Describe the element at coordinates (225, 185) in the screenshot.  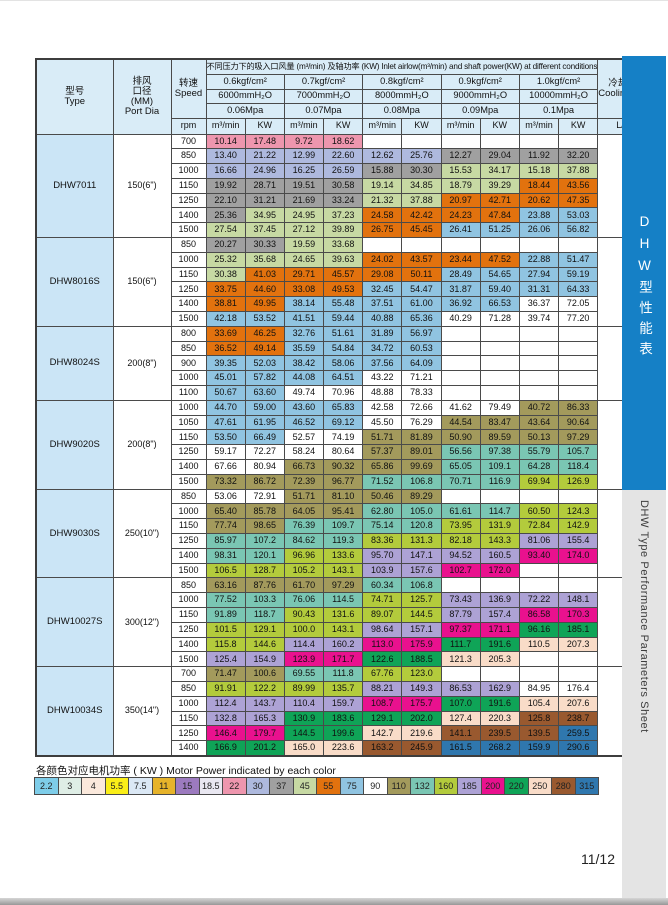
I see `value-cell: 19.92` at that location.